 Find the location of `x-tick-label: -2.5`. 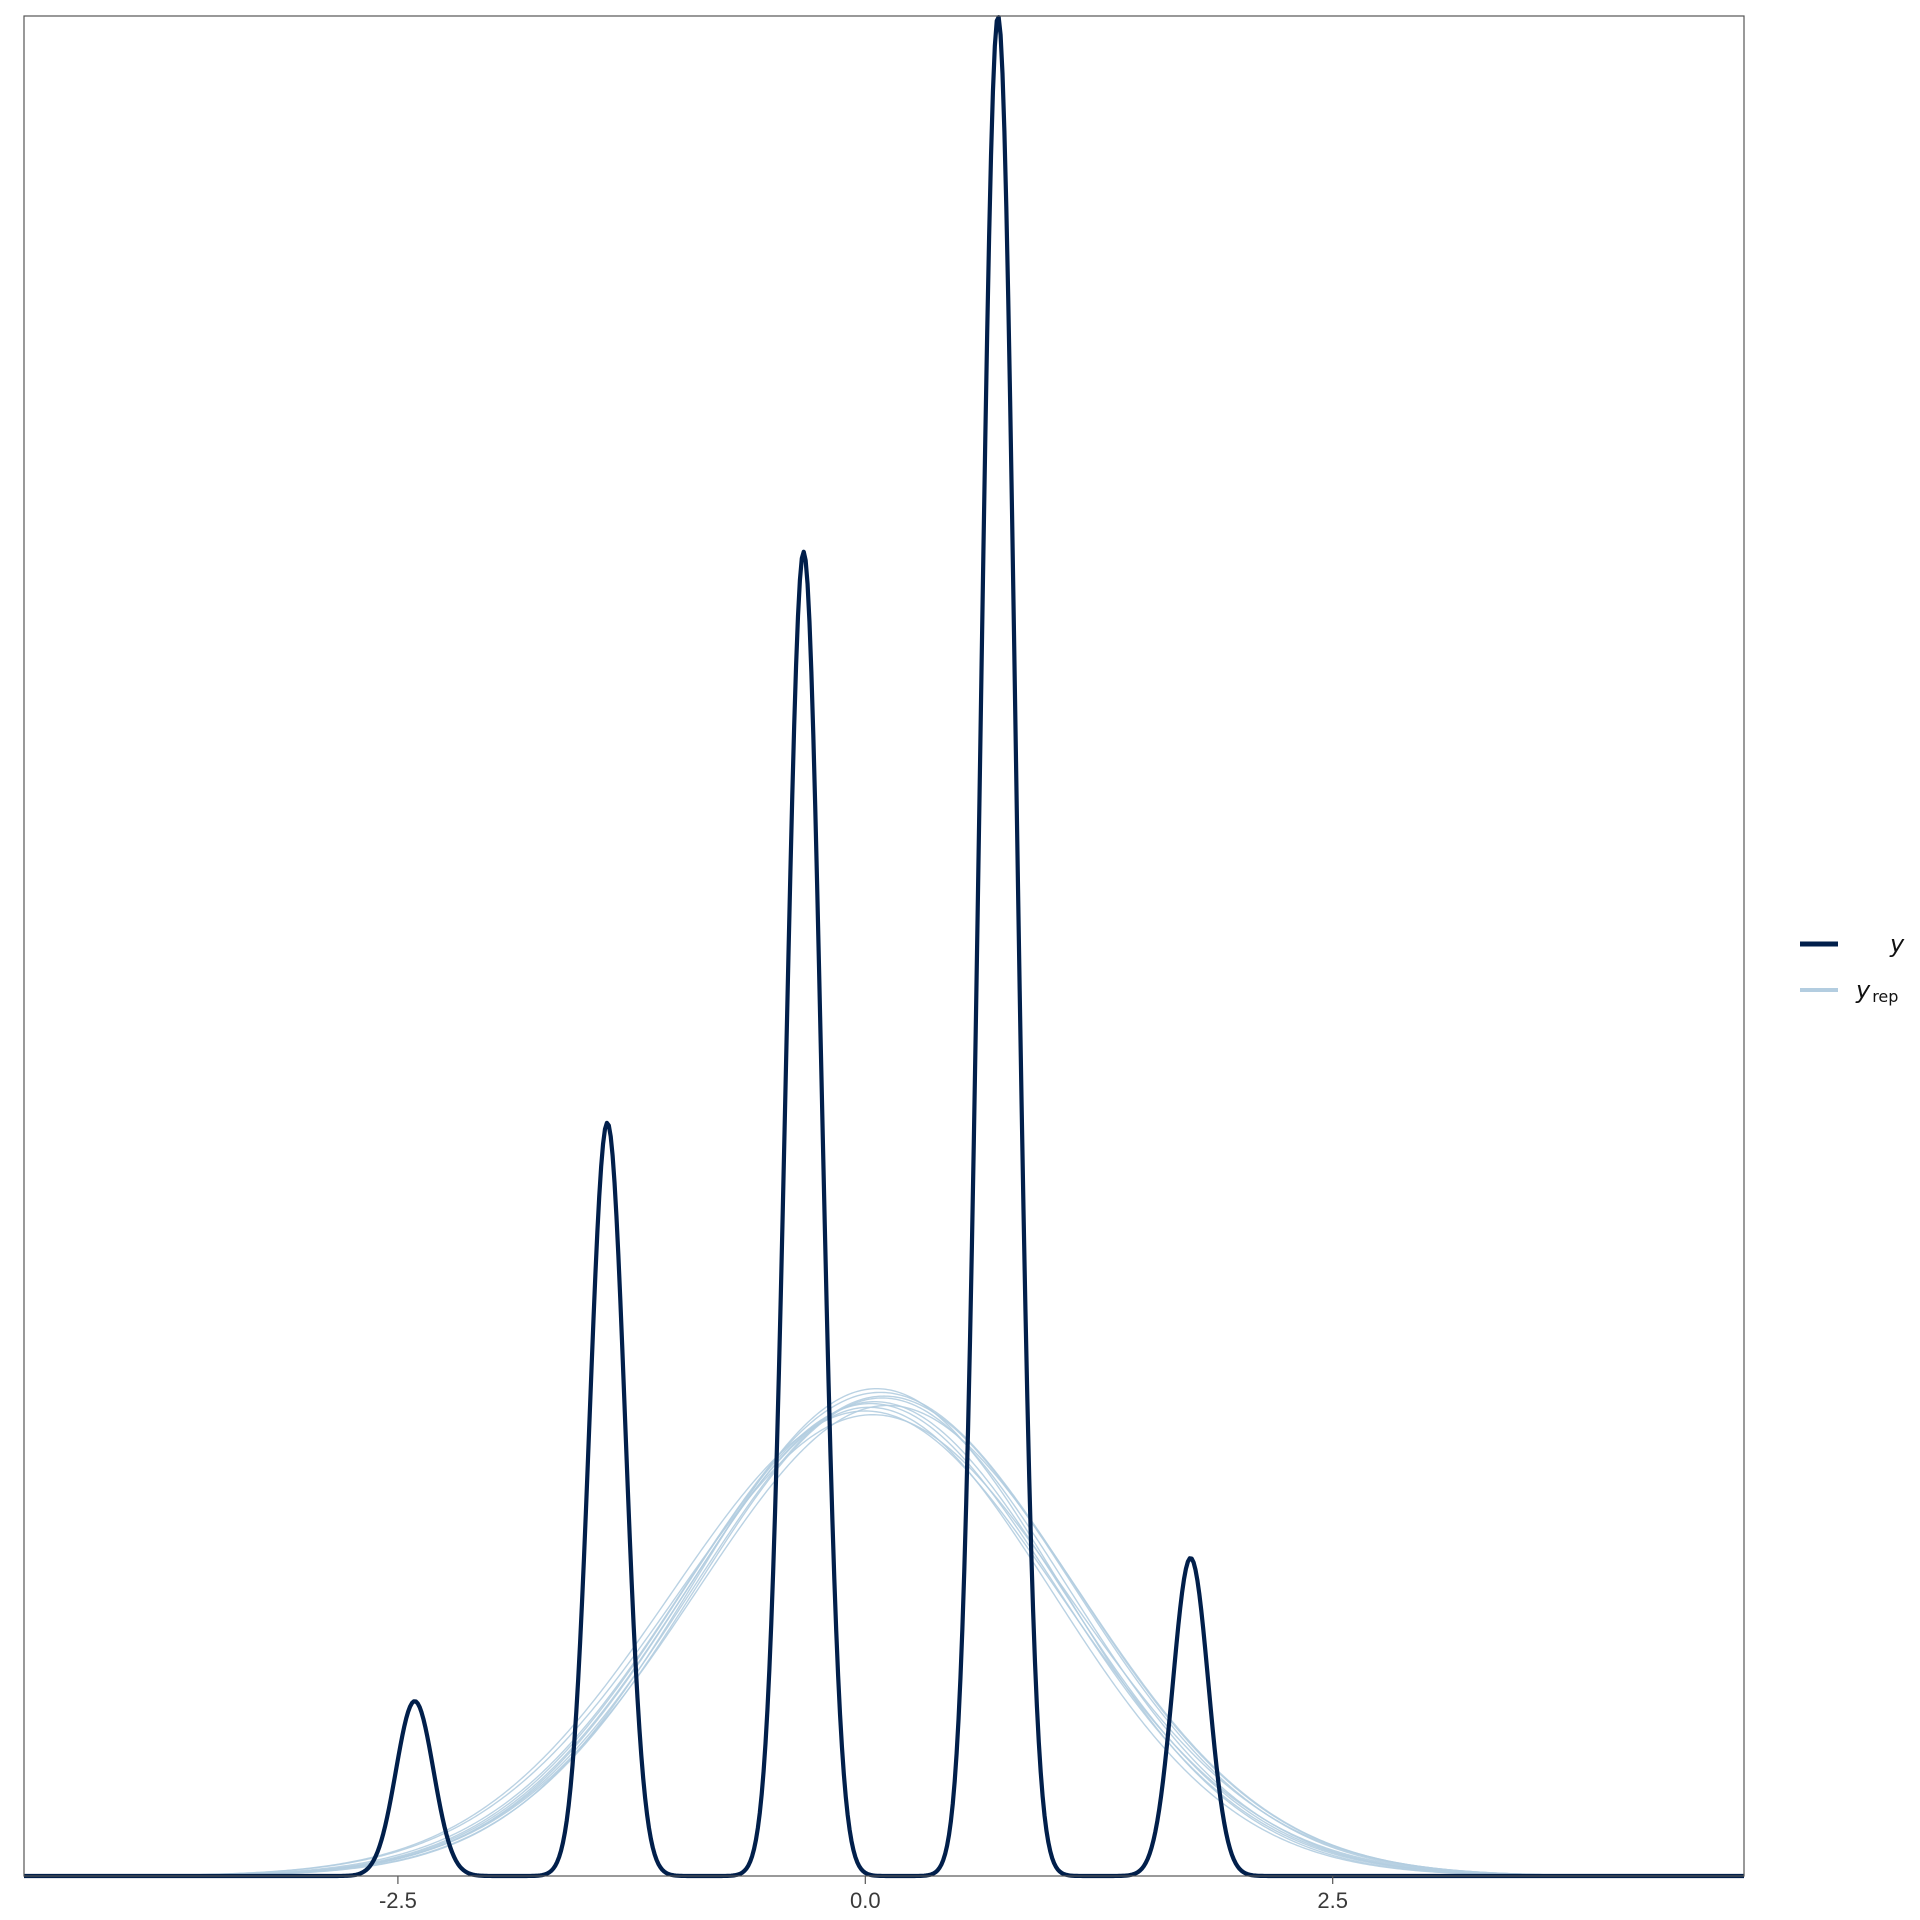

x-tick-label: -2.5 is located at coordinates (398, 1900).